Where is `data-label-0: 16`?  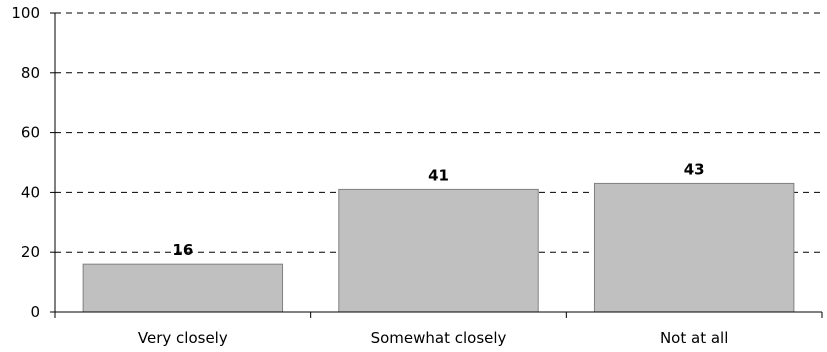 data-label-0: 16 is located at coordinates (182, 250).